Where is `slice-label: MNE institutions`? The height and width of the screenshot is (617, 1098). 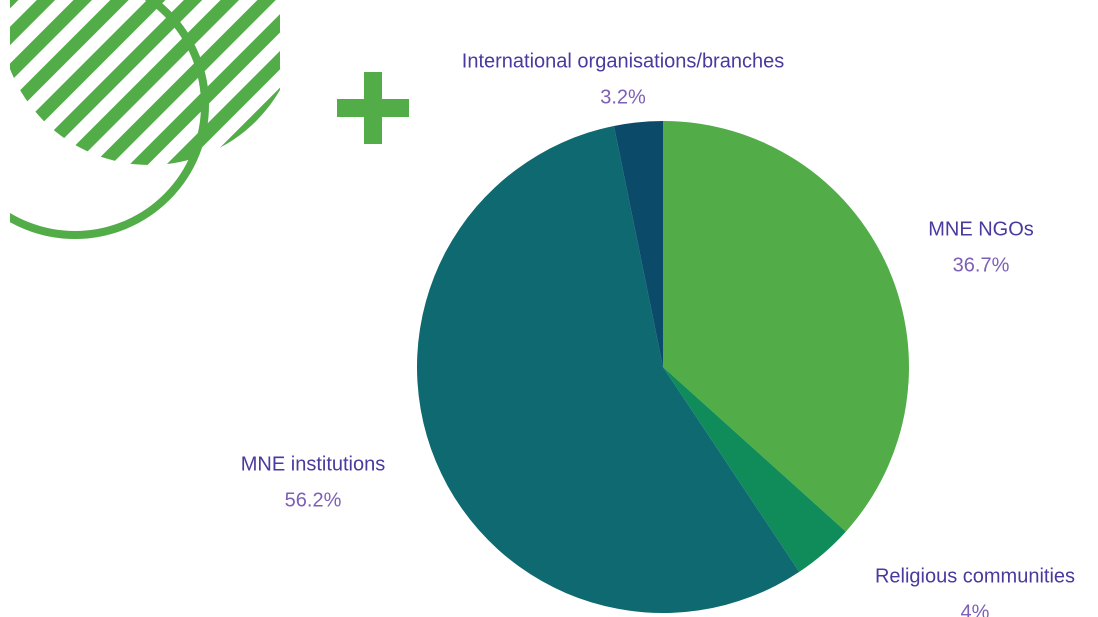 slice-label: MNE institutions is located at coordinates (313, 464).